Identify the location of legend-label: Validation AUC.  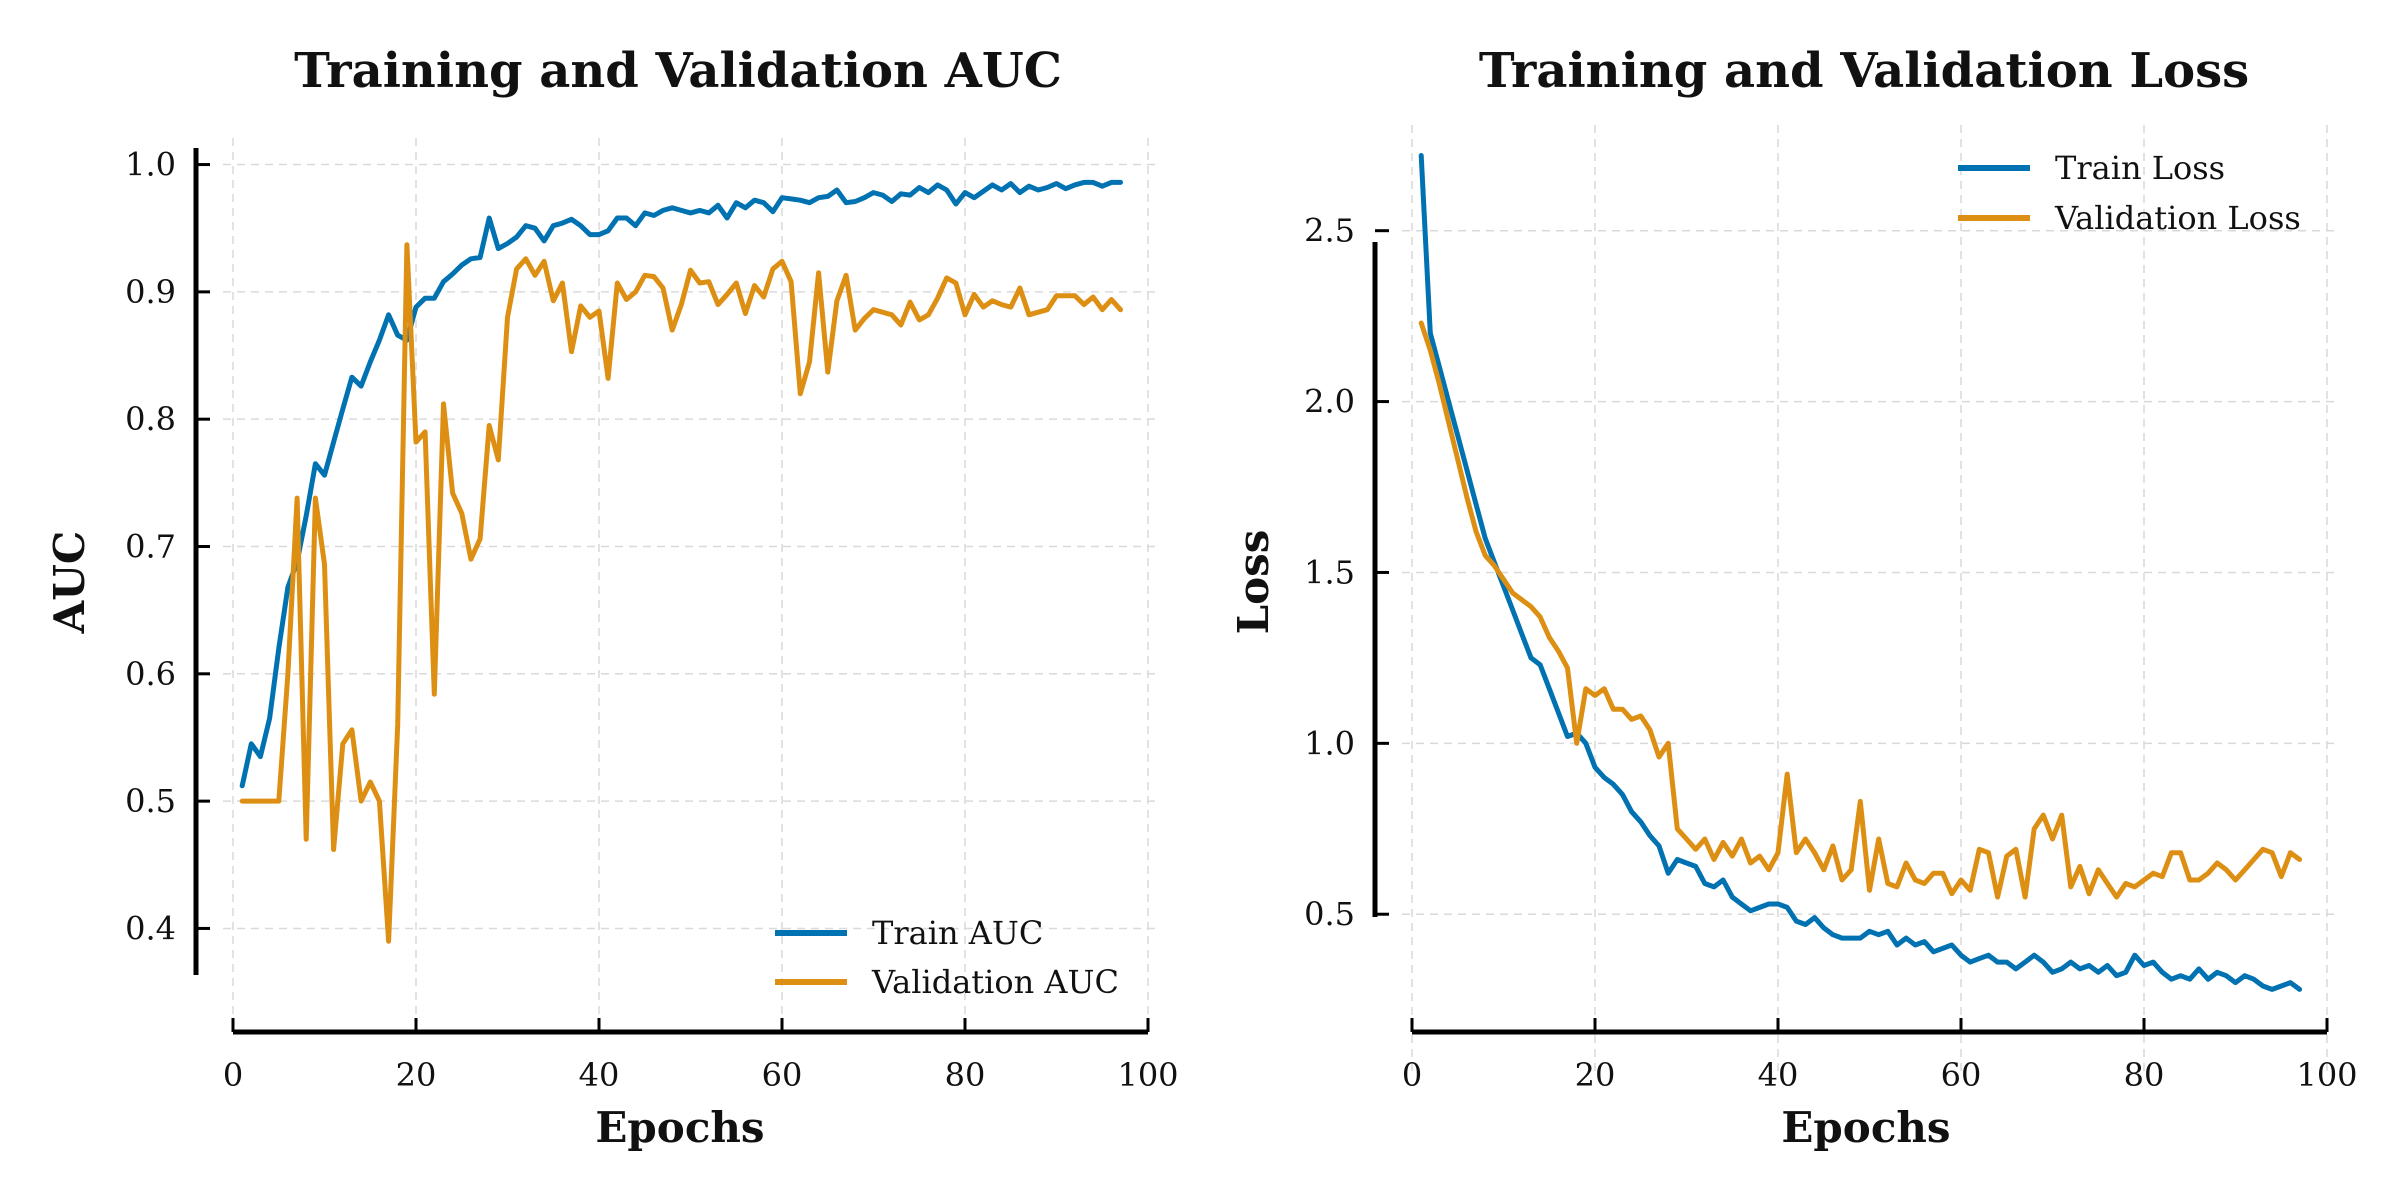
(995, 982).